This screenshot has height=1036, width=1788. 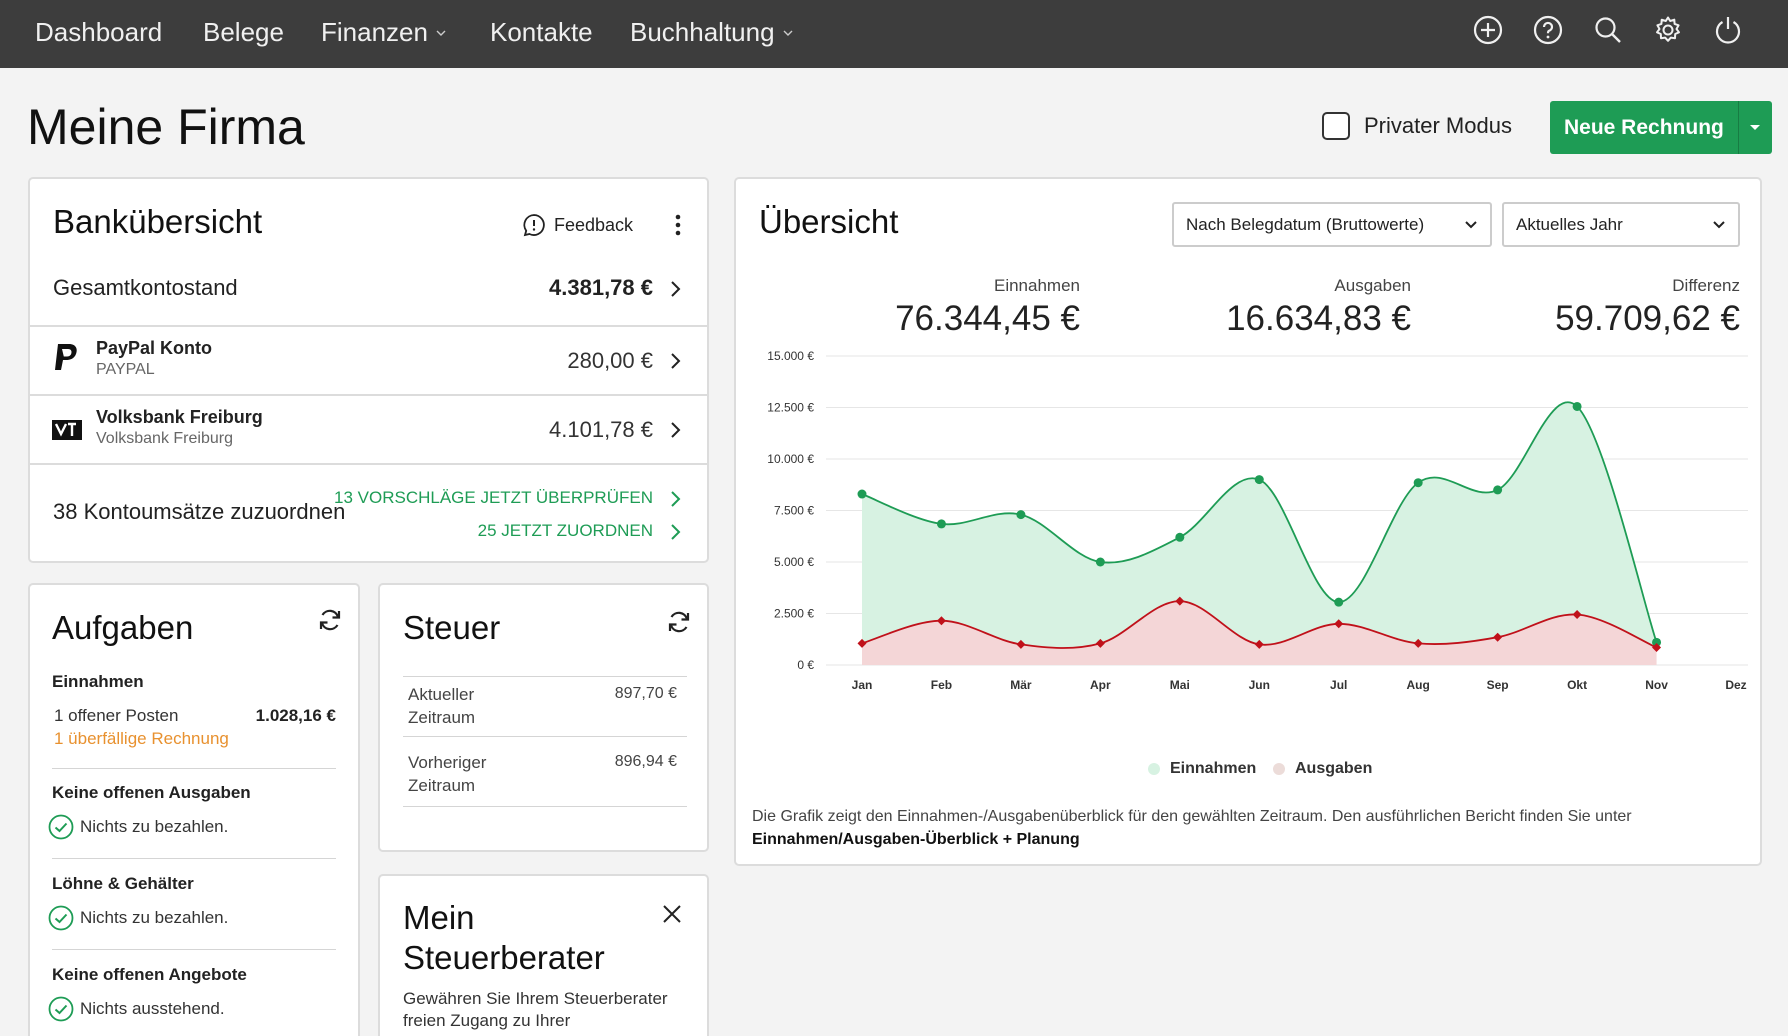 I want to click on difference-label: Differenz, so click(x=1706, y=285).